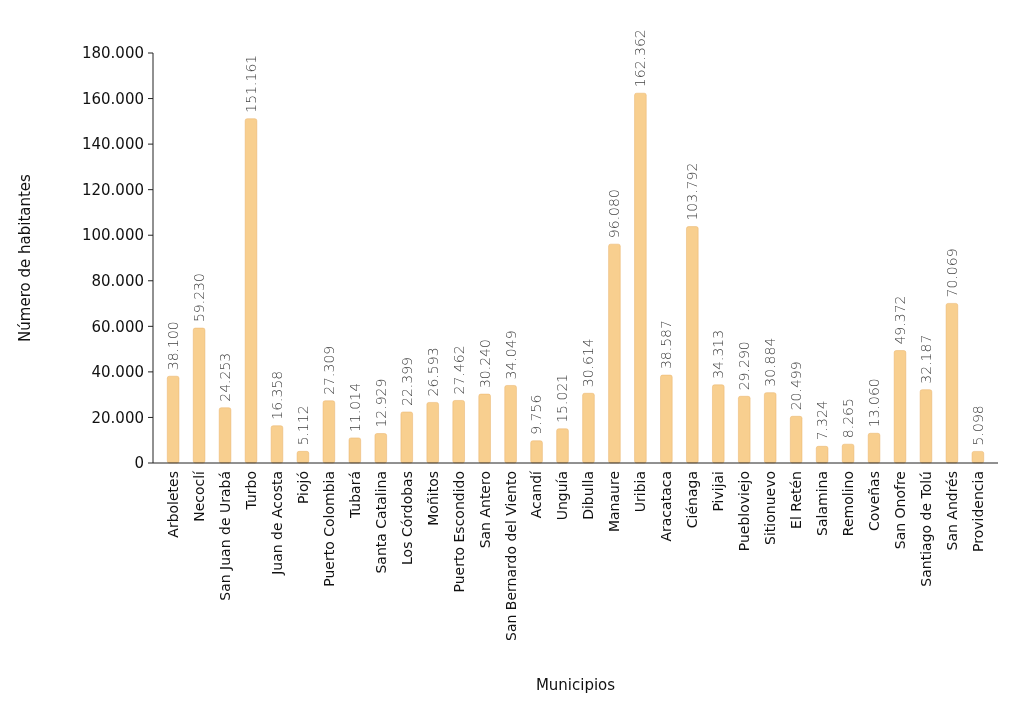 The image size is (1026, 720). What do you see at coordinates (117, 372) in the screenshot?
I see `y-tick-label: 40.000` at bounding box center [117, 372].